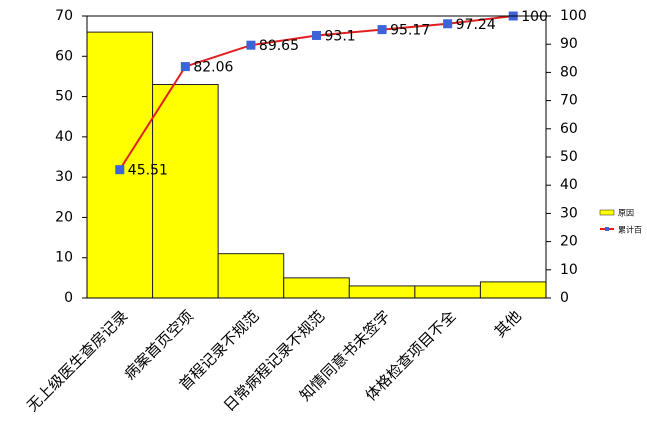 The height and width of the screenshot is (437, 647). Describe the element at coordinates (626, 213) in the screenshot. I see `legend-label: 原因` at that location.